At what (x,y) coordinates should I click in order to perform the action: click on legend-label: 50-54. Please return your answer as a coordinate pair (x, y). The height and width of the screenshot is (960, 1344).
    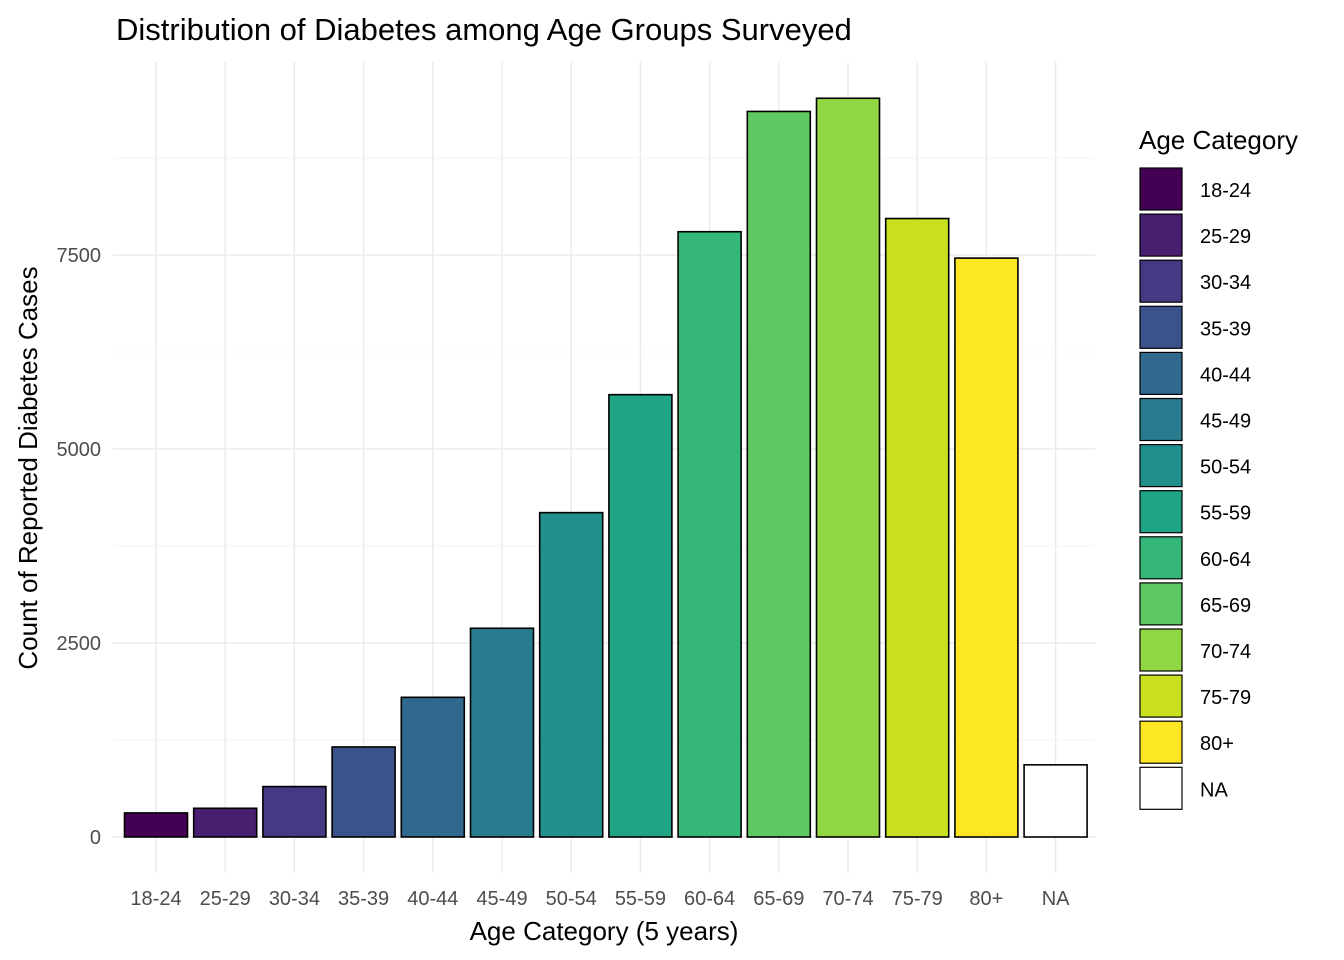
    Looking at the image, I should click on (1225, 468).